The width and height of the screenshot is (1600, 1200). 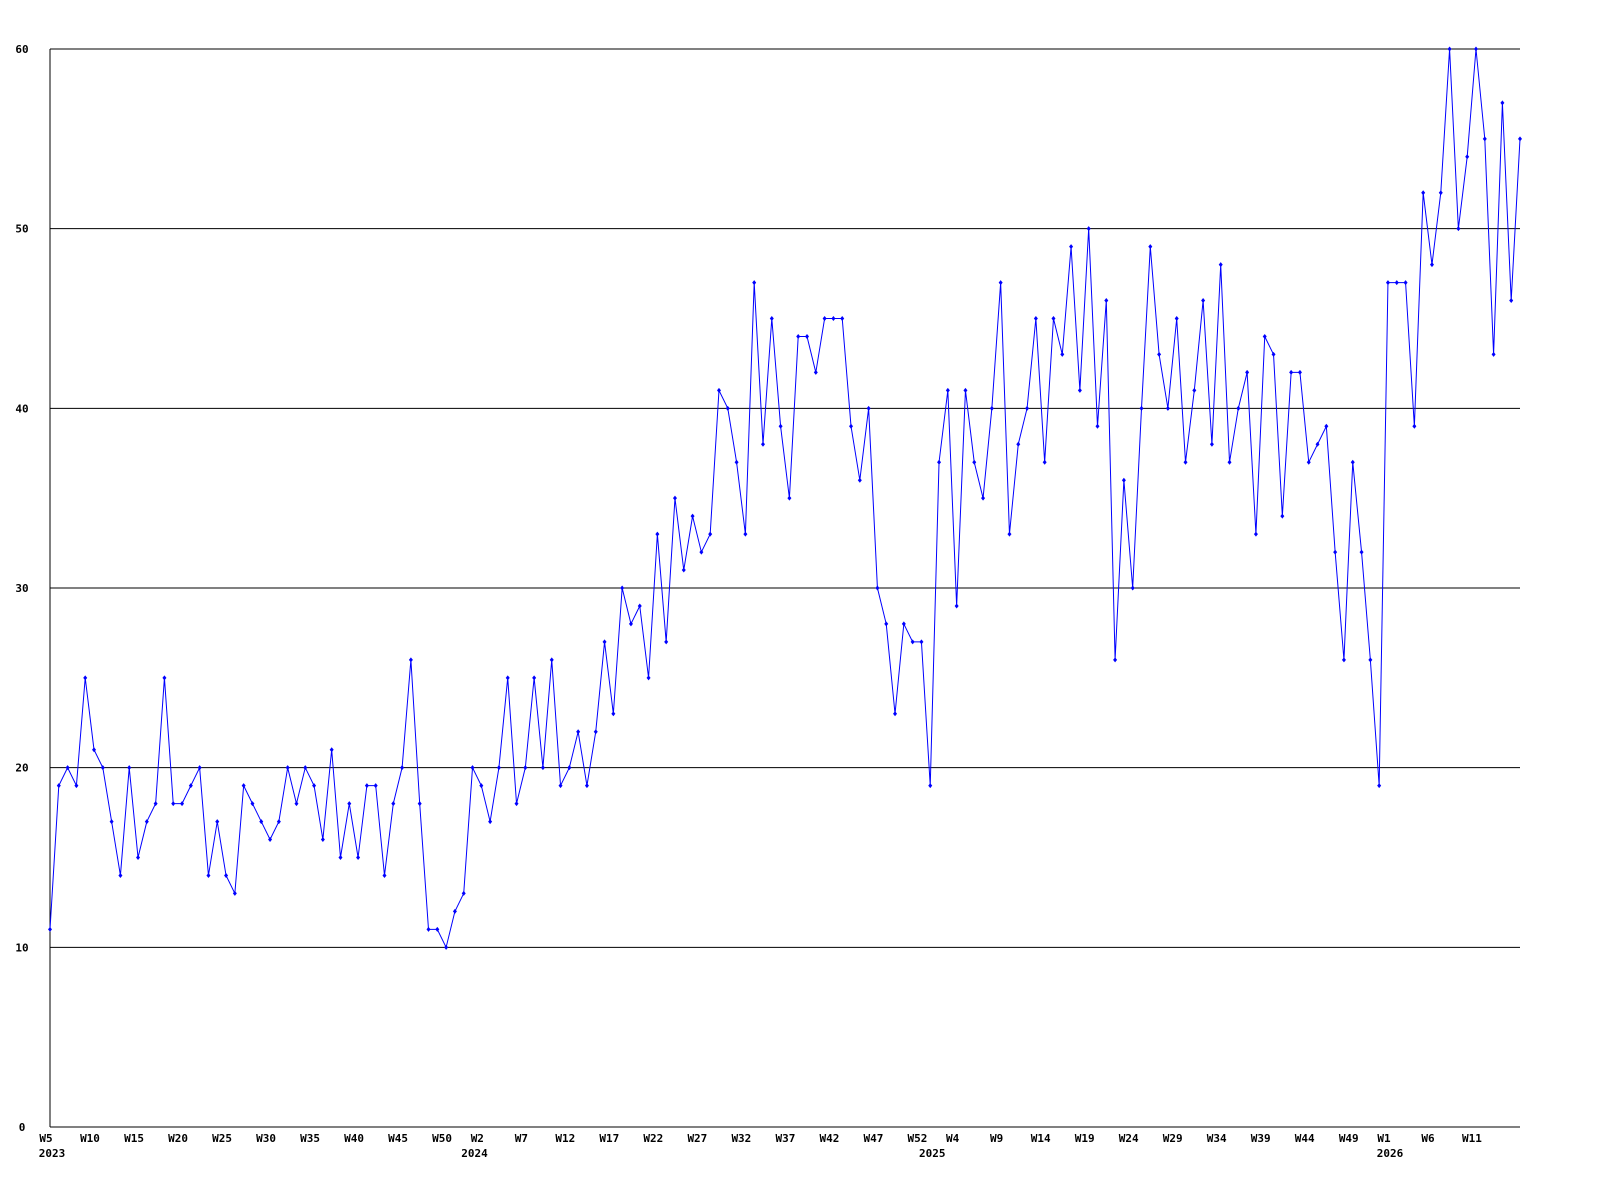 What do you see at coordinates (398, 1138) in the screenshot?
I see `x-tick-label: W45` at bounding box center [398, 1138].